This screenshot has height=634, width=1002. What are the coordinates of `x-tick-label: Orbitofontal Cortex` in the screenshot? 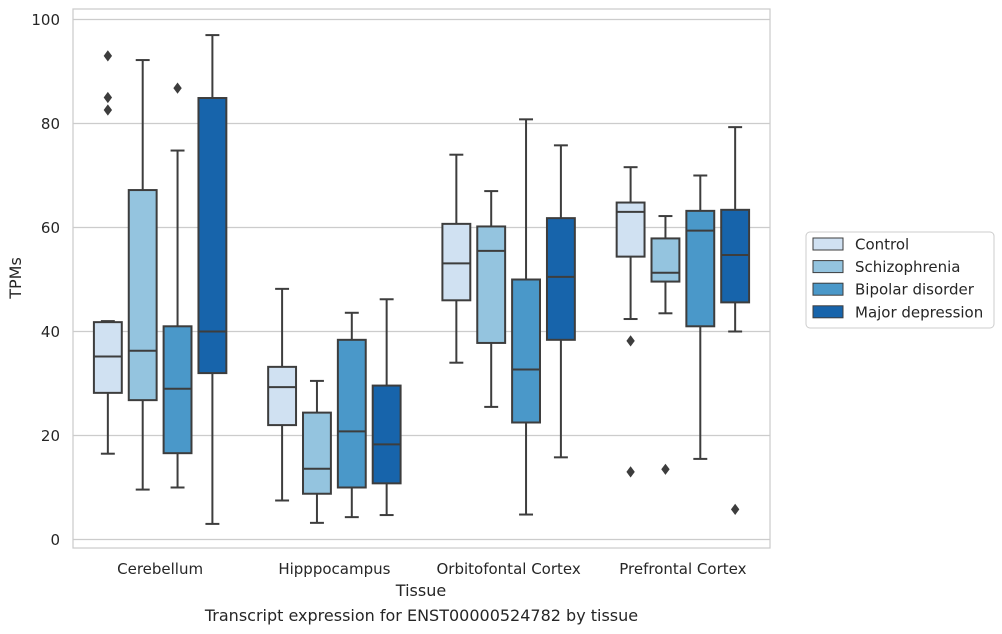 It's located at (509, 569).